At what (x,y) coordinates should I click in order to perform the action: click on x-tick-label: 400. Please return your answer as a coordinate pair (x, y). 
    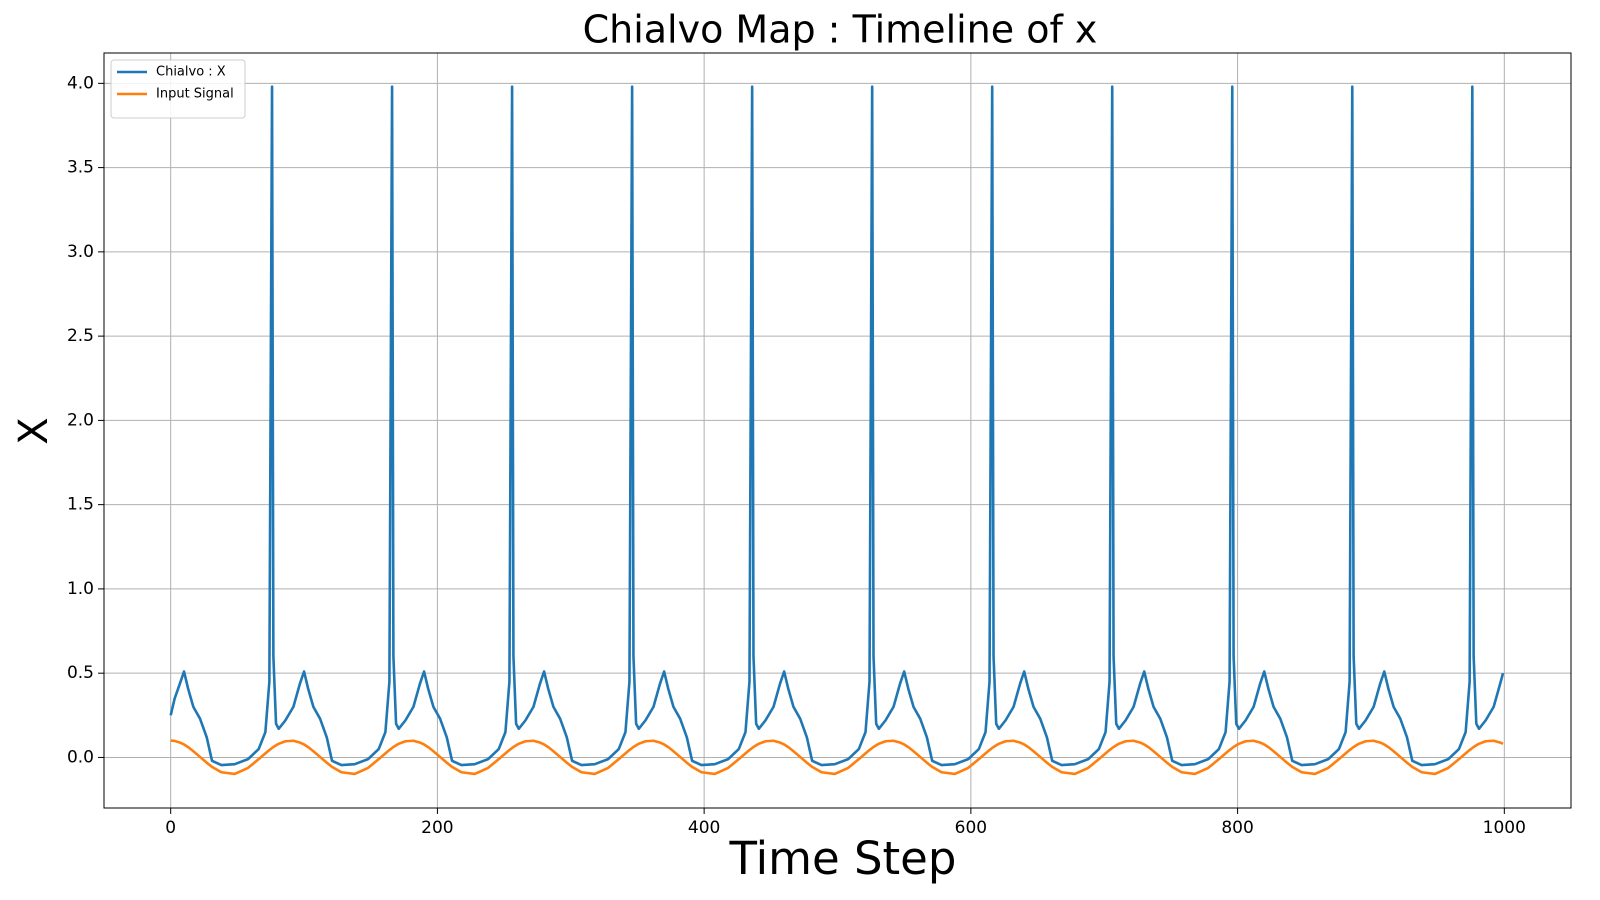
    Looking at the image, I should click on (704, 828).